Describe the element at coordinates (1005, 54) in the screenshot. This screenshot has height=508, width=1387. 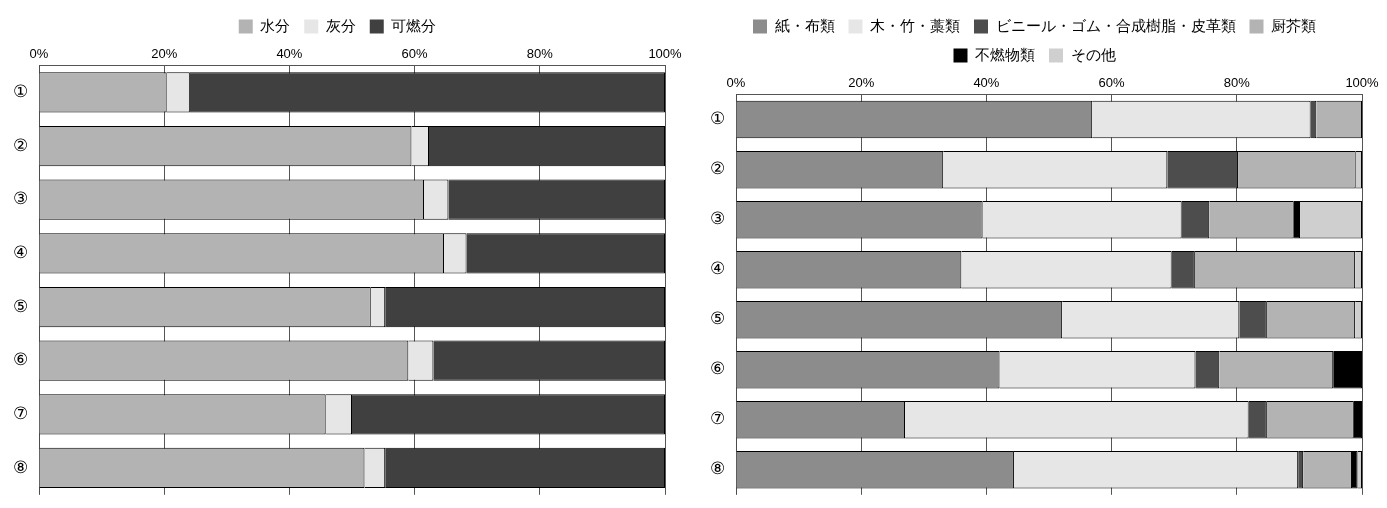
I see `legend-label: 不燃物類` at that location.